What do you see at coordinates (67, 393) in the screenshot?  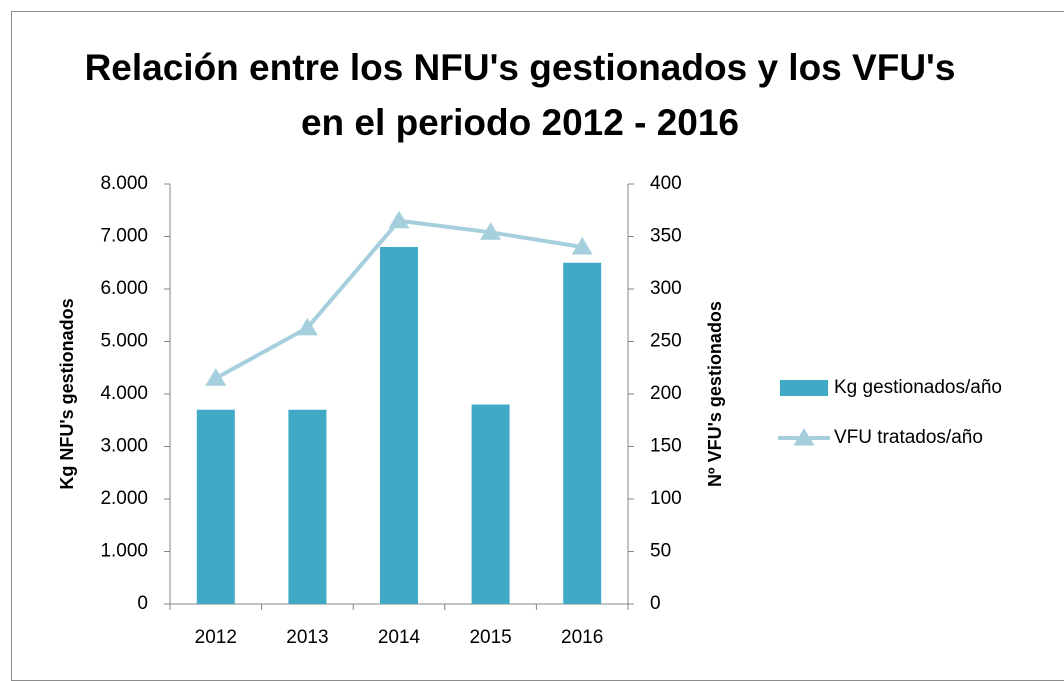 I see `y-axis-label: Kg NFU's gestionados` at bounding box center [67, 393].